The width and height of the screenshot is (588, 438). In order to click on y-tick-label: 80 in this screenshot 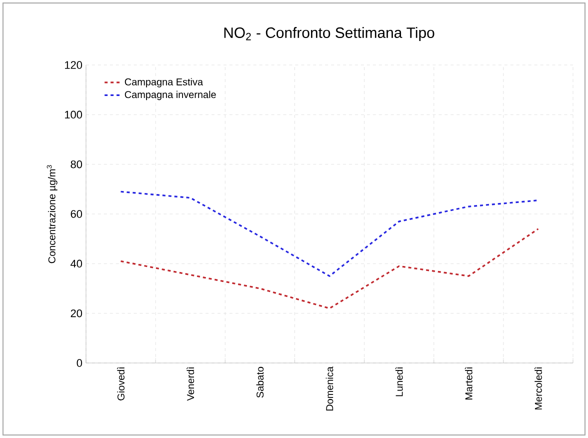, I will do `click(76, 164)`.